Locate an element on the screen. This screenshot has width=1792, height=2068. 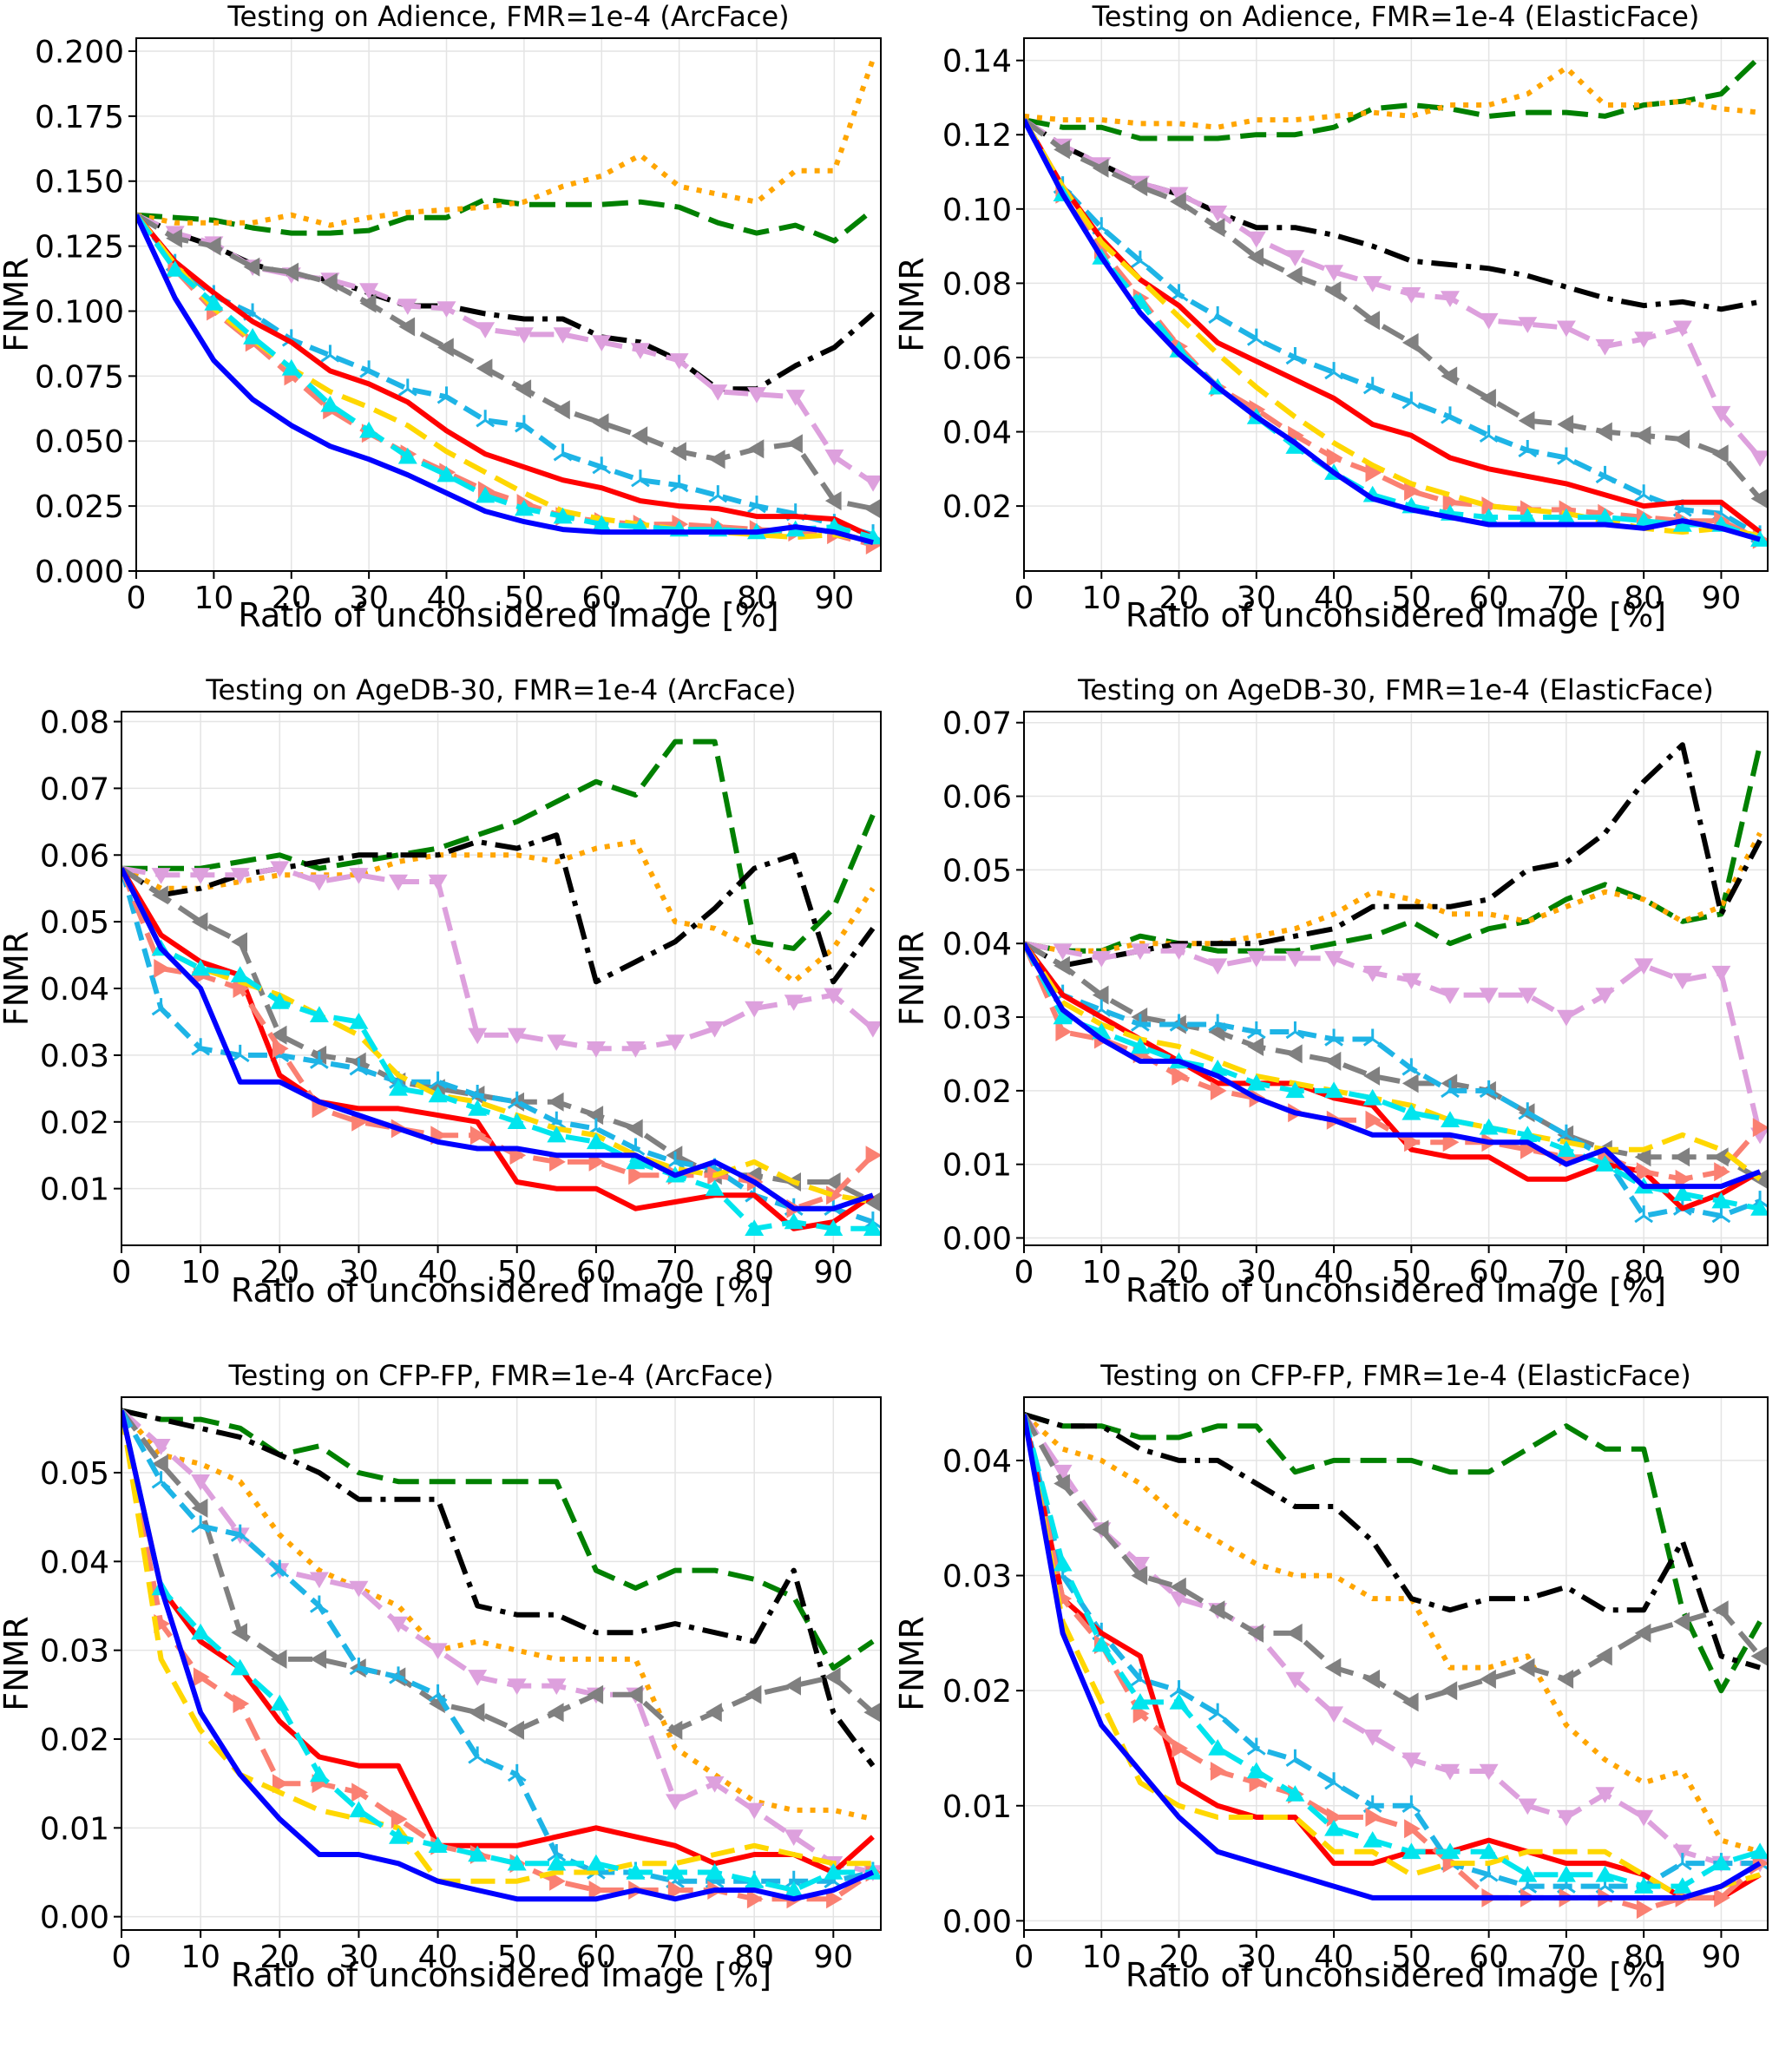
y-tick-label: 0.05 is located at coordinates (977, 871).